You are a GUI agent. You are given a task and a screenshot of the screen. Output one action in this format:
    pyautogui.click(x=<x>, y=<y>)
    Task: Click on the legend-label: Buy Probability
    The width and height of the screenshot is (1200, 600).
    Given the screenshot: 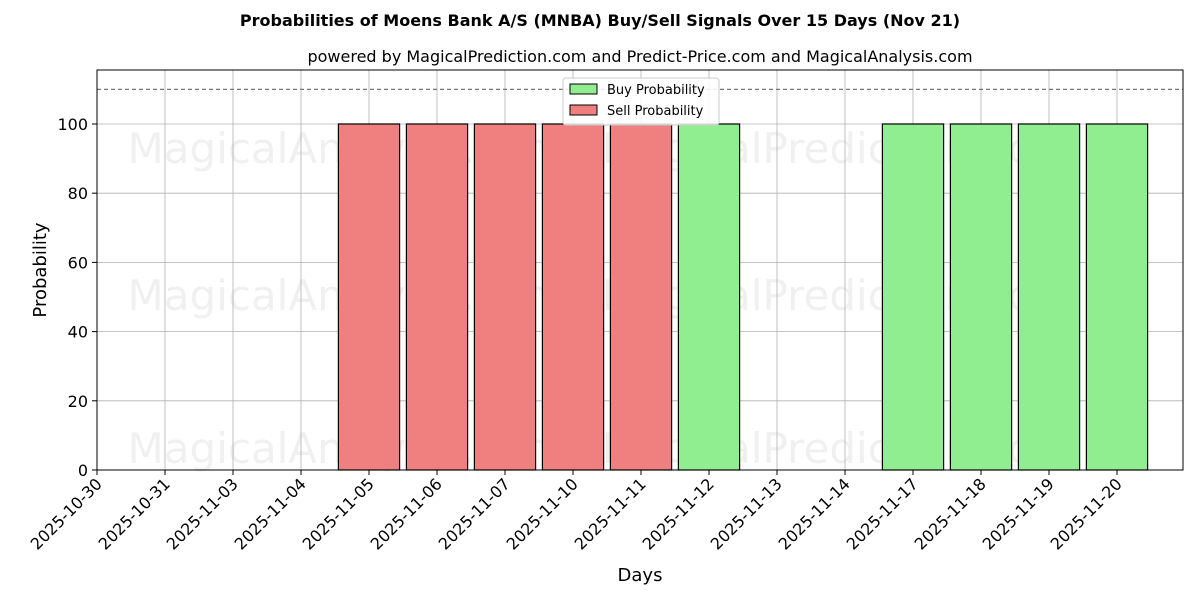 What is the action you would take?
    pyautogui.click(x=656, y=90)
    